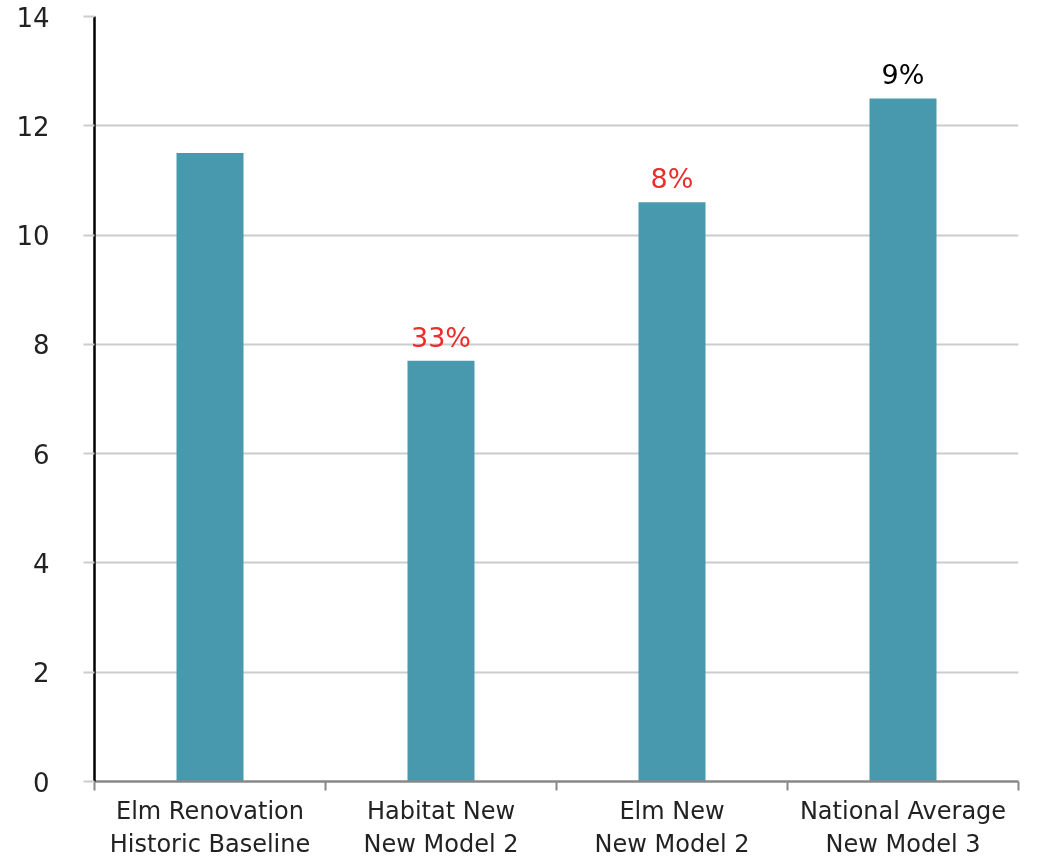 The image size is (1048, 866). Describe the element at coordinates (41, 782) in the screenshot. I see `y-tick-label: 0` at that location.